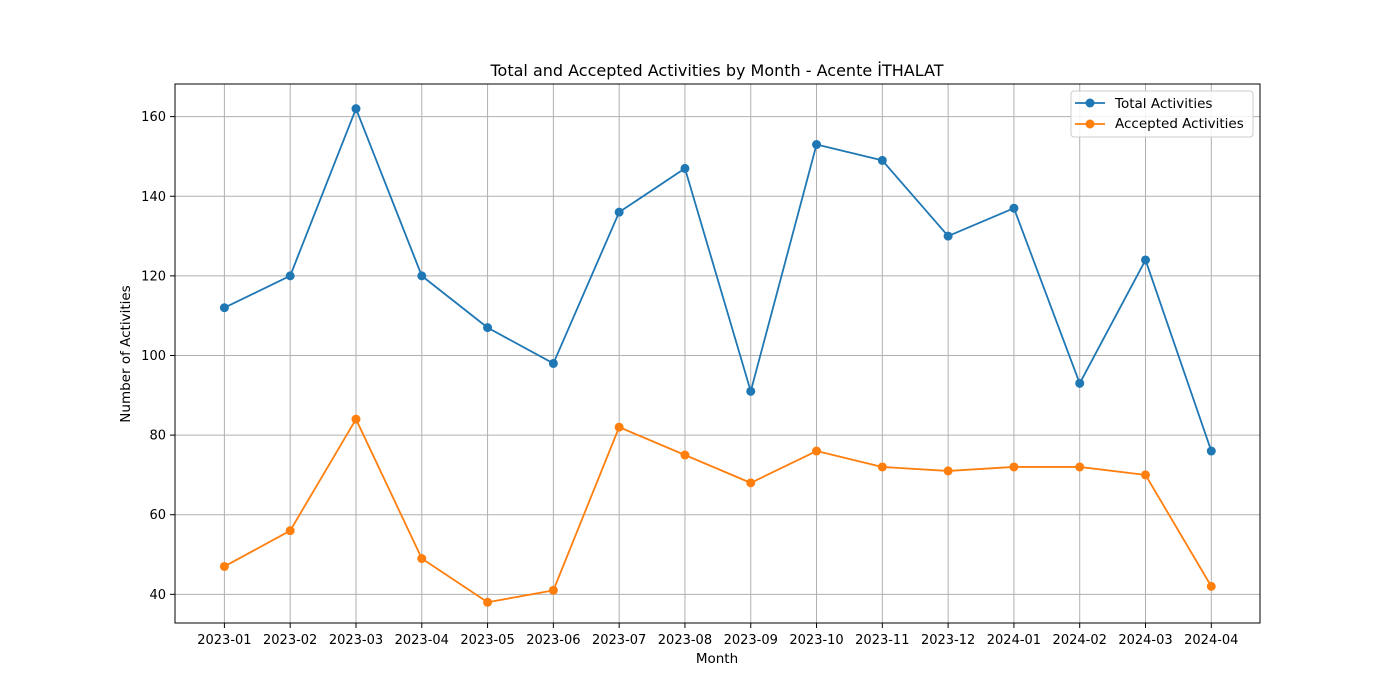  What do you see at coordinates (1211, 640) in the screenshot?
I see `x-tick-label: 2024-04` at bounding box center [1211, 640].